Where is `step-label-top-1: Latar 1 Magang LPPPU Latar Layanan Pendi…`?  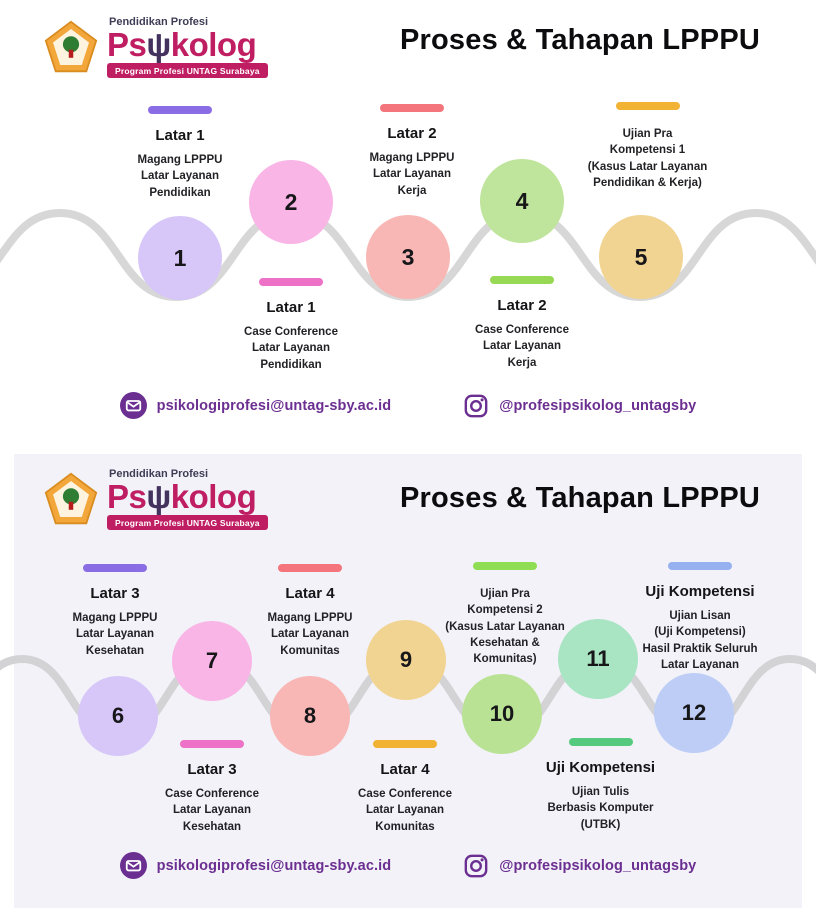
step-label-top-1: Latar 1 Magang LPPPU Latar Layanan Pendi… is located at coordinates (180, 153).